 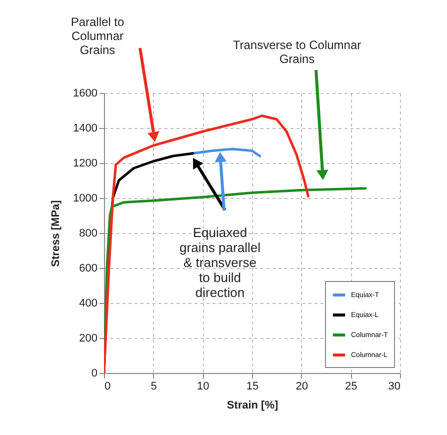 I want to click on annotation: Equiaxed grains parallel & transverse to build direction, so click(x=220, y=262).